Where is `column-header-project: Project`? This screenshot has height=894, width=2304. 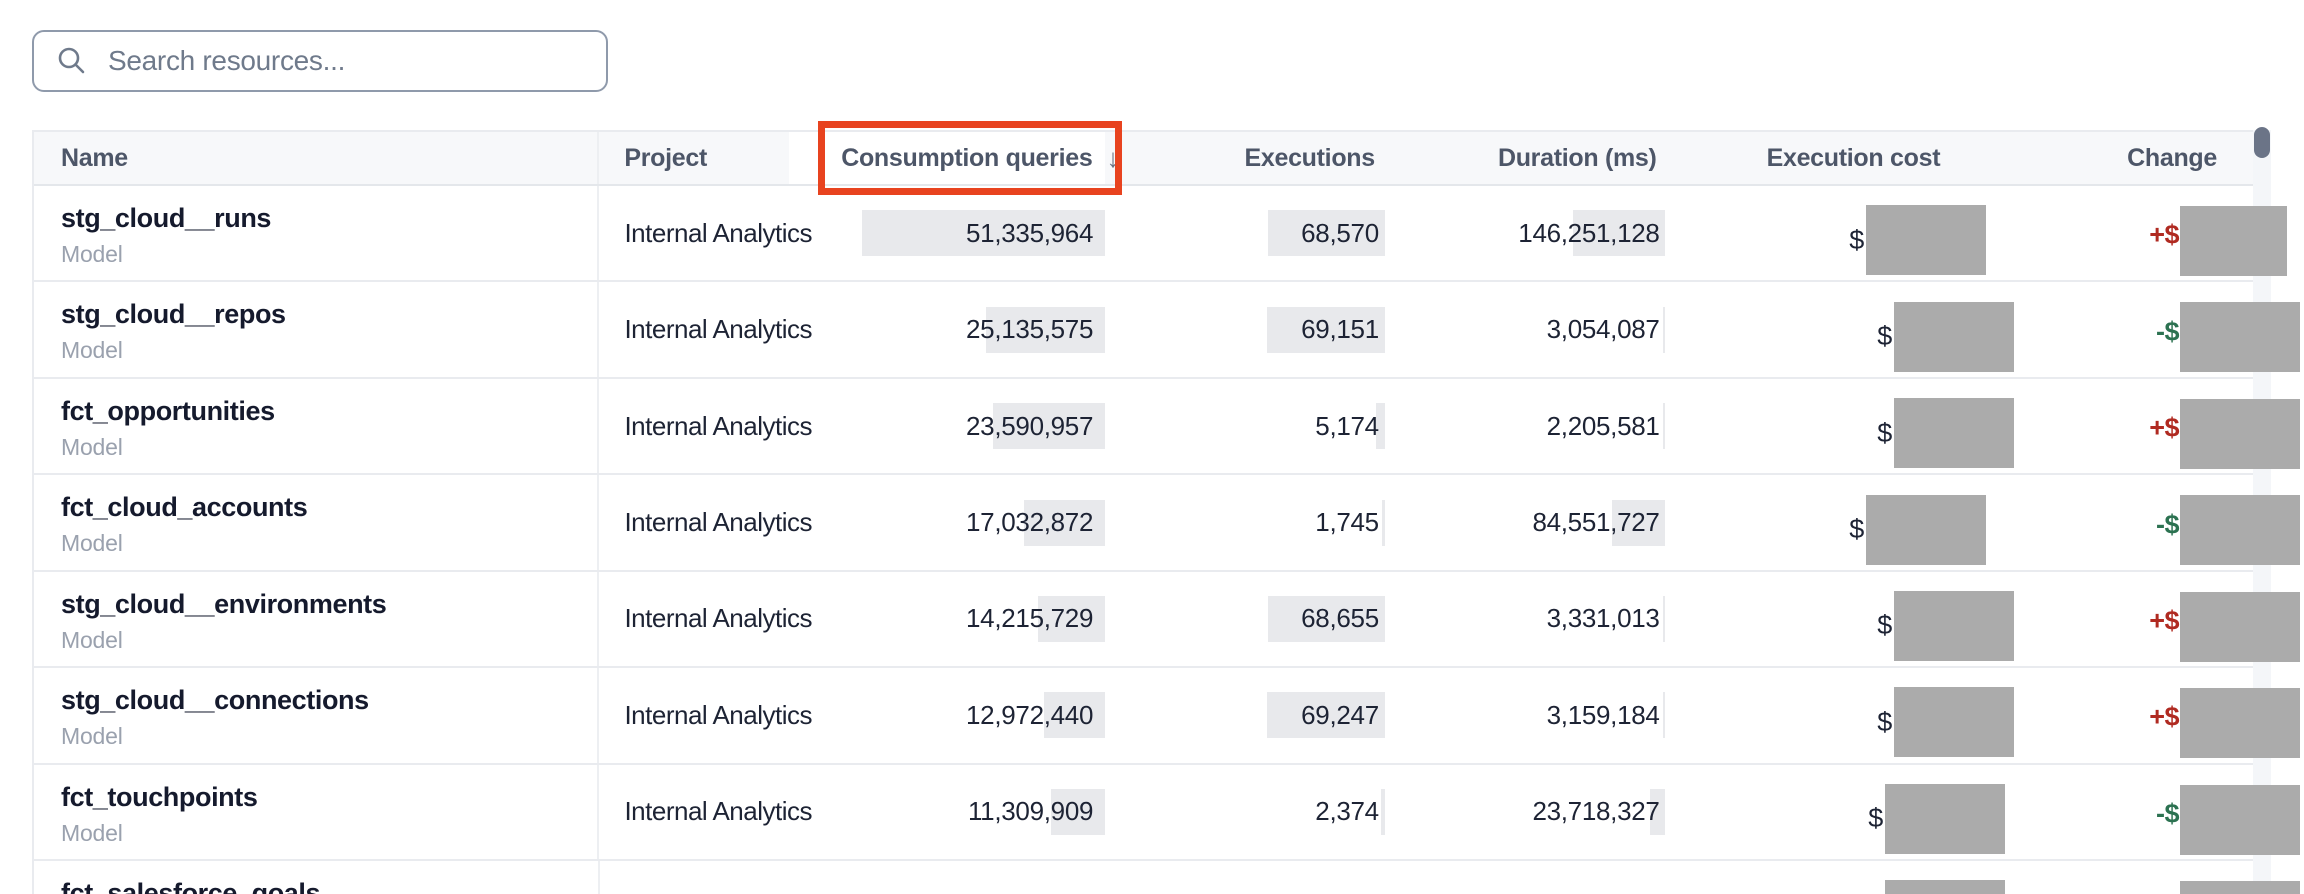
column-header-project: Project is located at coordinates (666, 157).